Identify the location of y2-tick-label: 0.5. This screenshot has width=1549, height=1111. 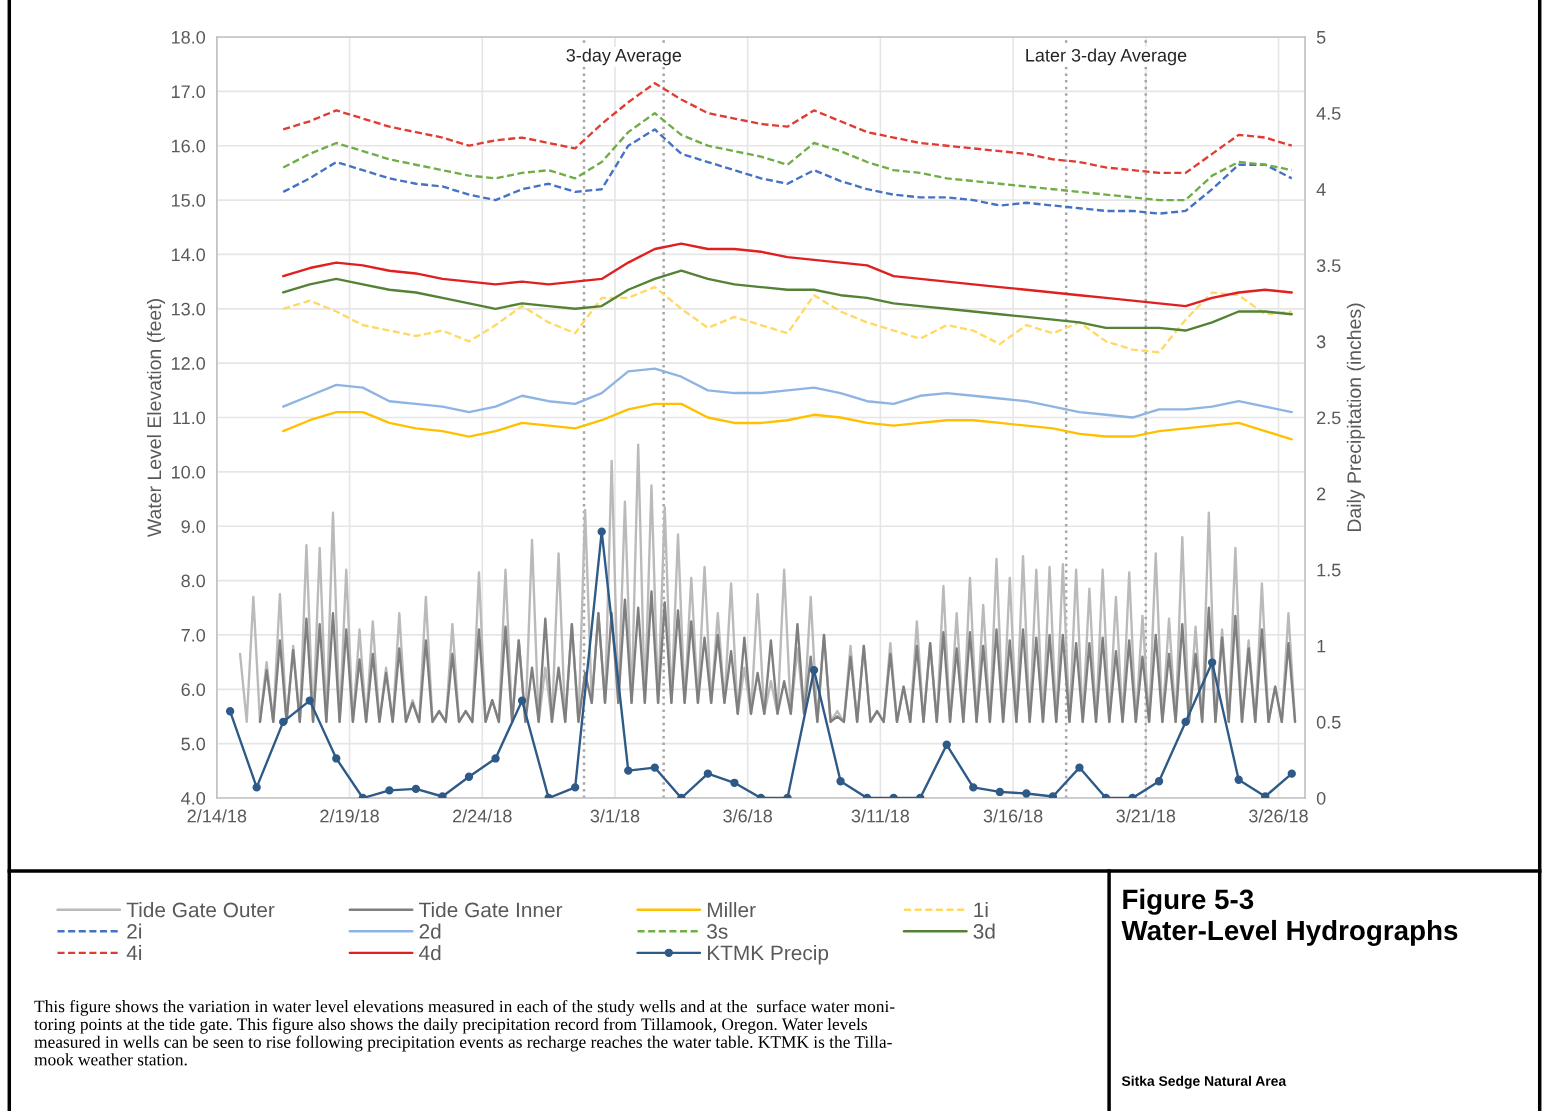
(1328, 722).